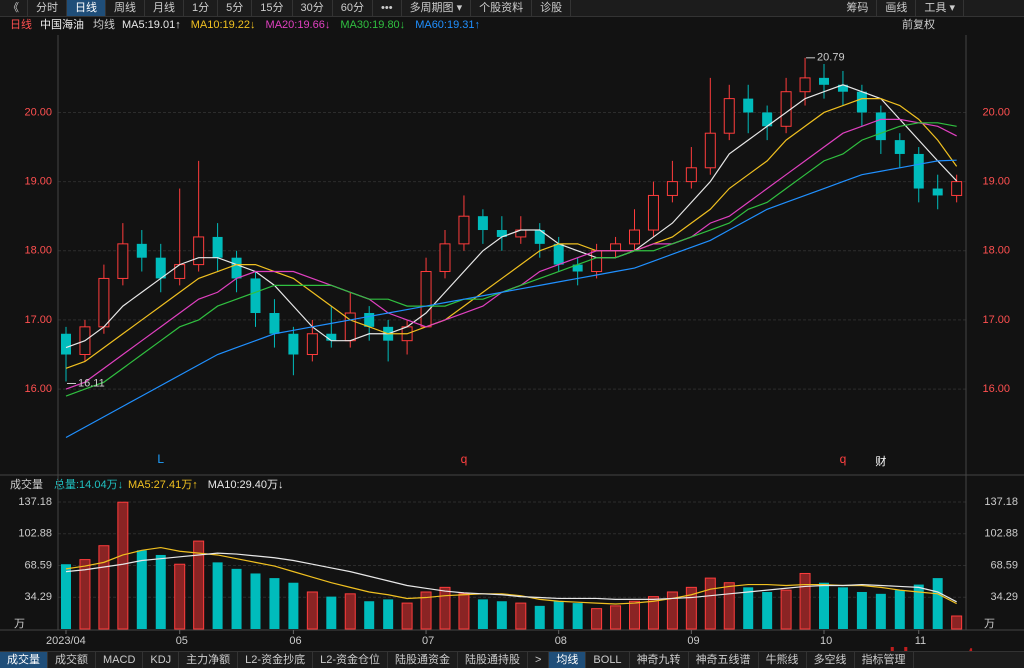  What do you see at coordinates (88, 484) in the screenshot?
I see `volume-total: 总量:14.04万↓` at bounding box center [88, 484].